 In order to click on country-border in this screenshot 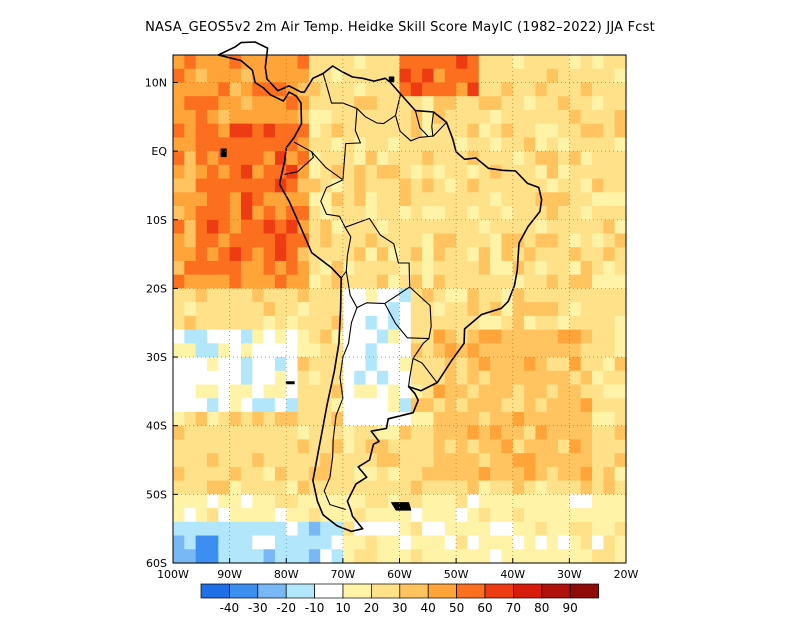, I will do `click(377, 263)`.